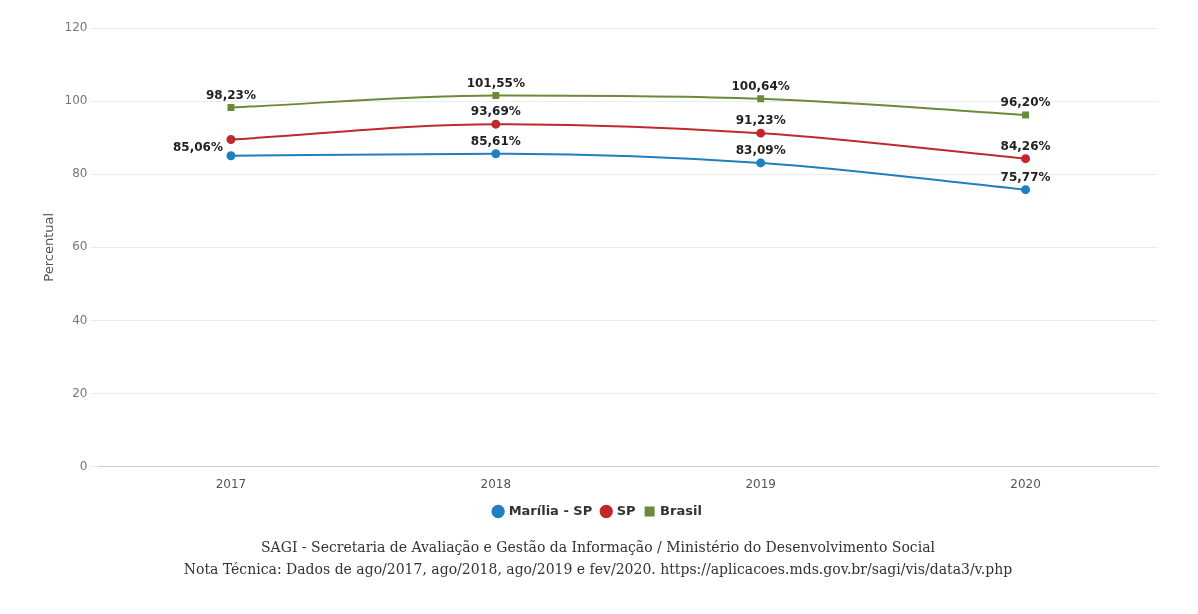  What do you see at coordinates (1025, 102) in the screenshot?
I see `data-label: 96,20%` at bounding box center [1025, 102].